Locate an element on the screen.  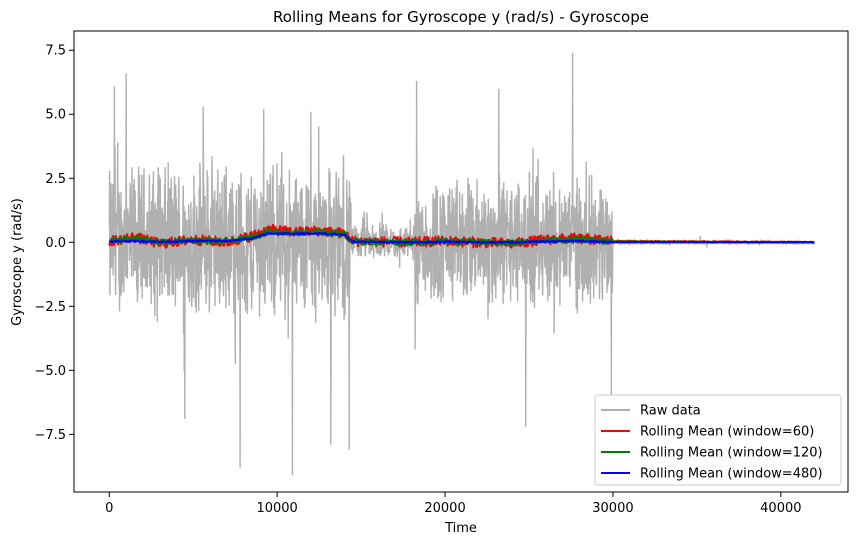
x-axis-label: Time is located at coordinates (460, 528).